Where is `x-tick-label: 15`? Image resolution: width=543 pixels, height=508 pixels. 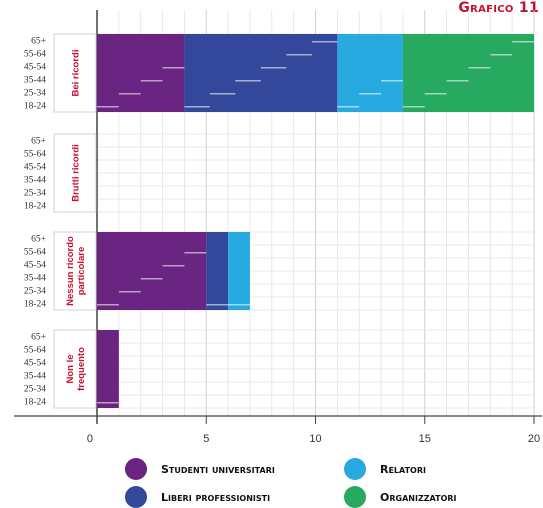
x-tick-label: 15 is located at coordinates (425, 439).